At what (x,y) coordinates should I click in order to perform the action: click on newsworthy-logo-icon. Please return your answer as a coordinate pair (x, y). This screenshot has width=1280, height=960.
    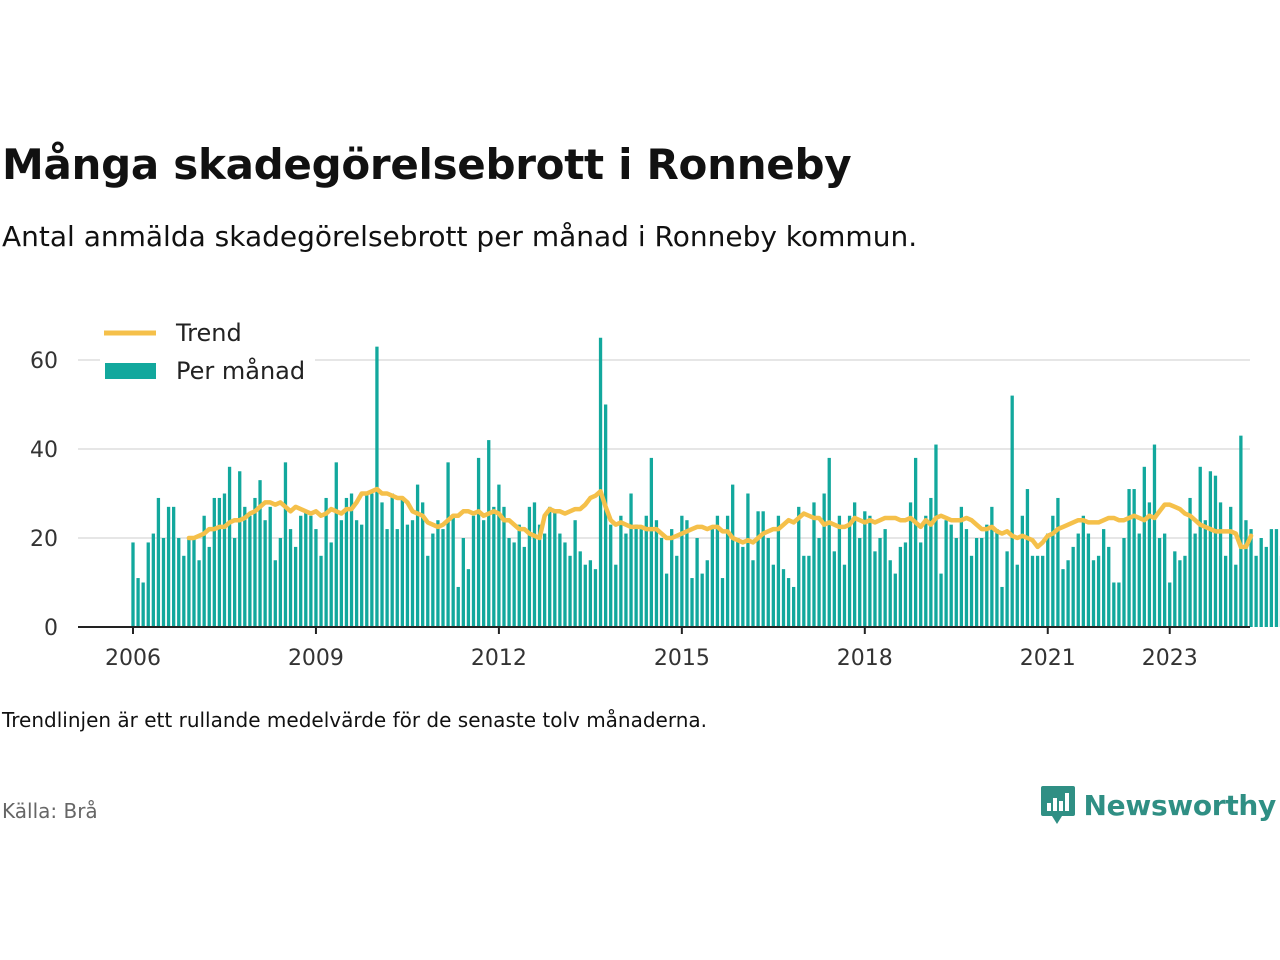
    Looking at the image, I should click on (1057, 805).